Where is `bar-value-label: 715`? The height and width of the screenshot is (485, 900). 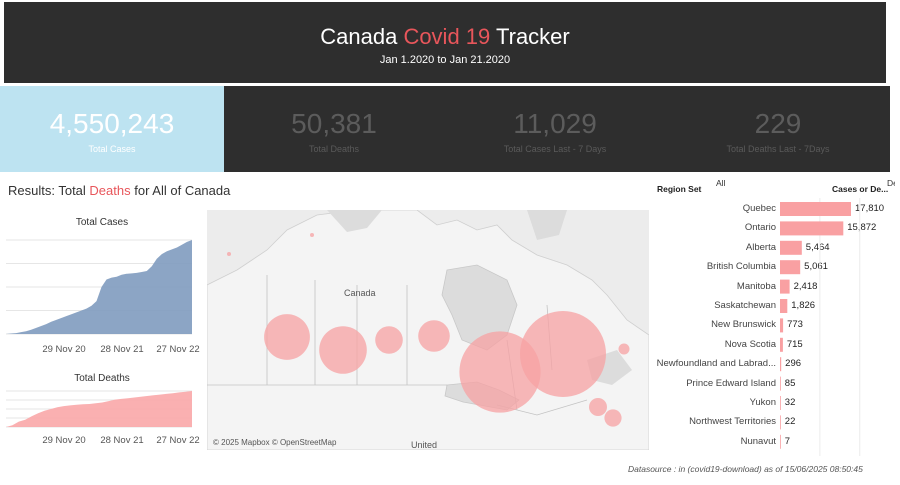 bar-value-label: 715 is located at coordinates (794, 344).